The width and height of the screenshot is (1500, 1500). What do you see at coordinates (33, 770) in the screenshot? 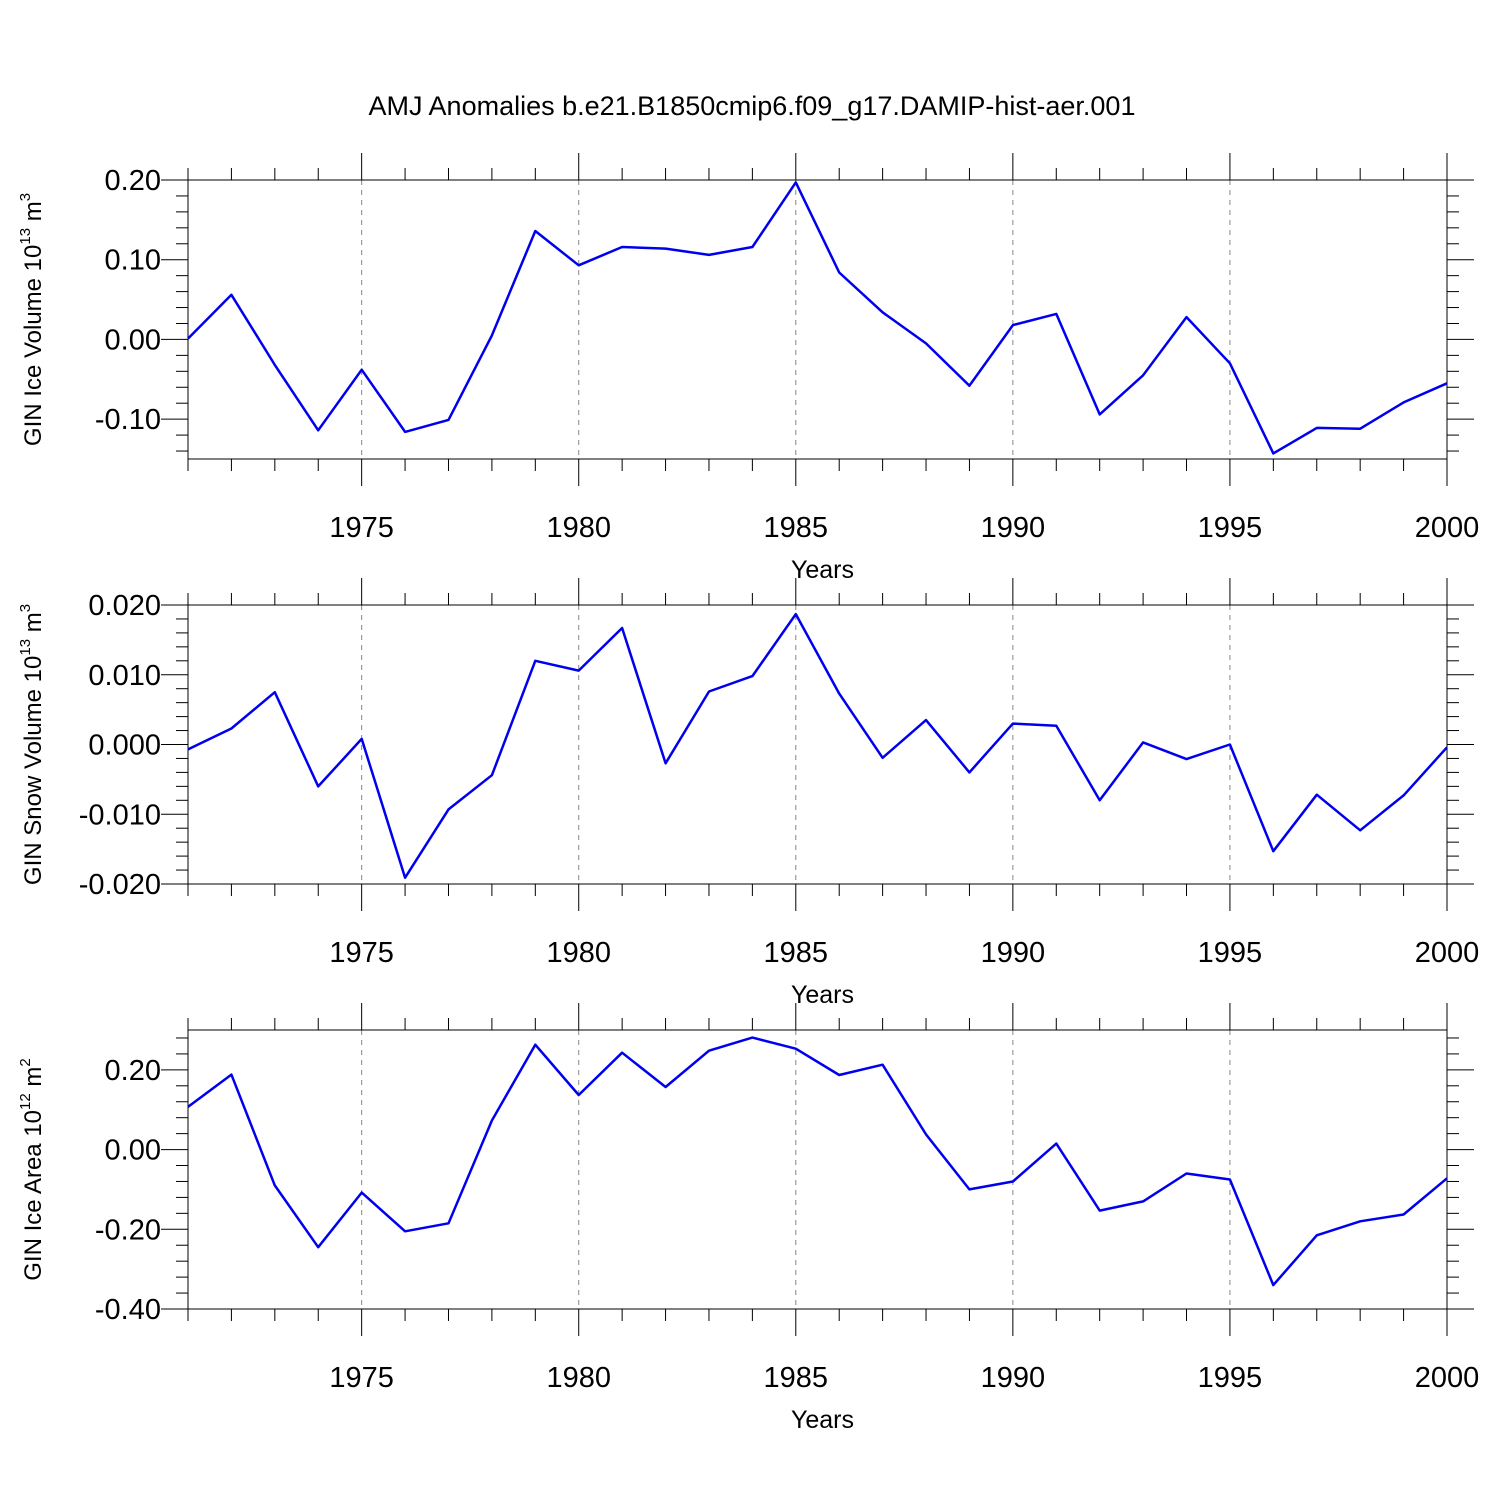
I see `y-axis-label-text: GIN Snow Volume 10` at bounding box center [33, 770].